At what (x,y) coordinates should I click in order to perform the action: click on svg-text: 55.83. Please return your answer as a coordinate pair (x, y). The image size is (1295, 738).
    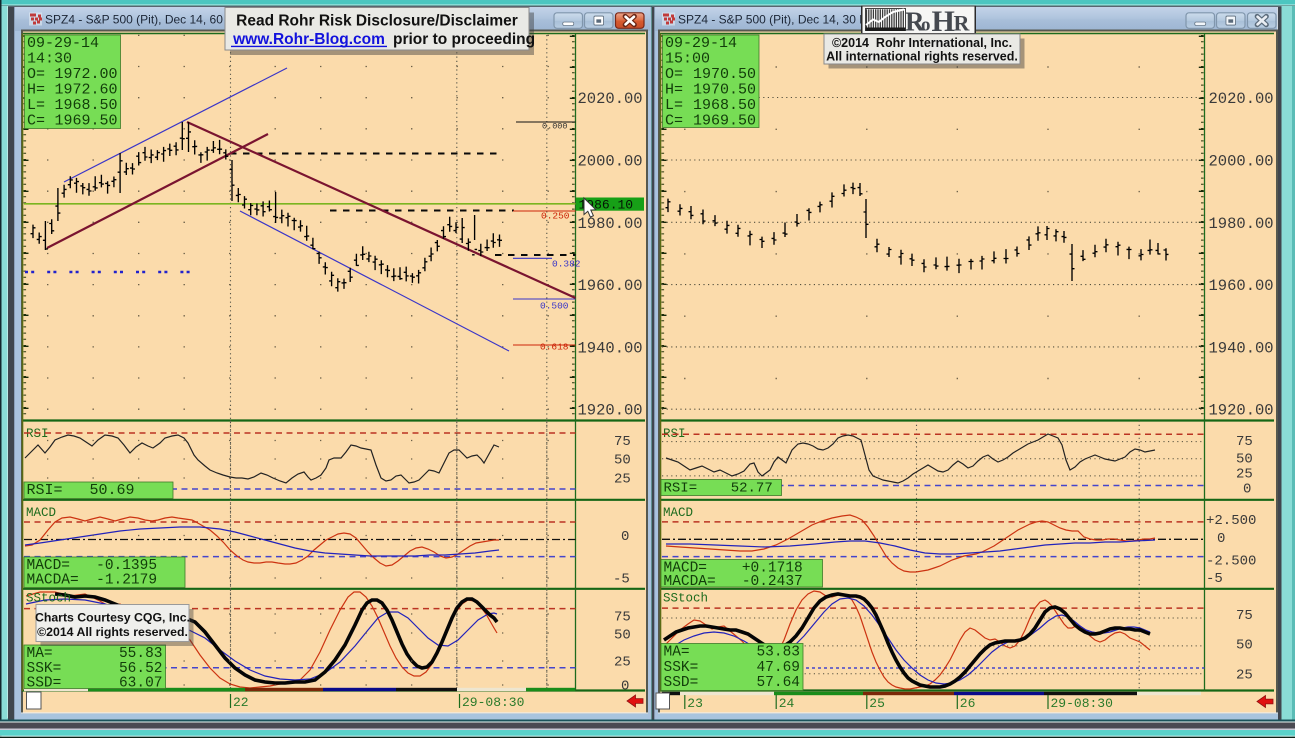
    Looking at the image, I should click on (141, 654).